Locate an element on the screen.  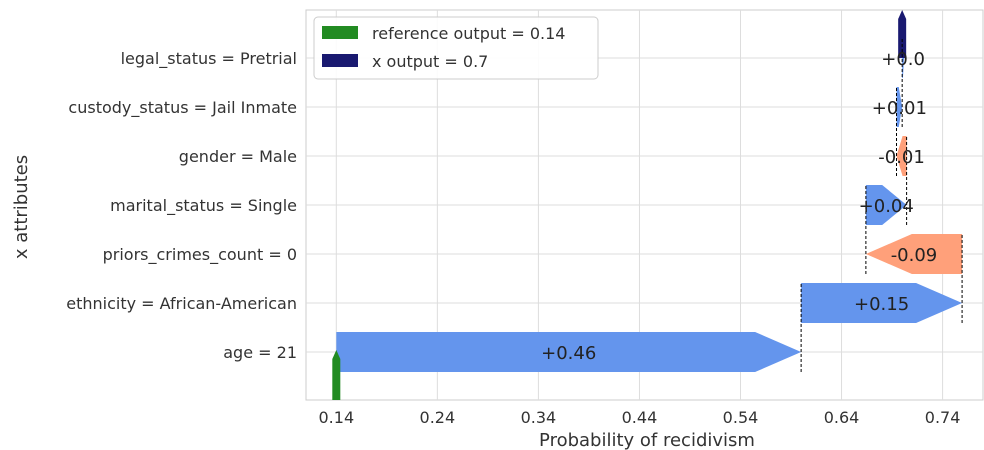
x-tick-label: 0.34 is located at coordinates (539, 417).